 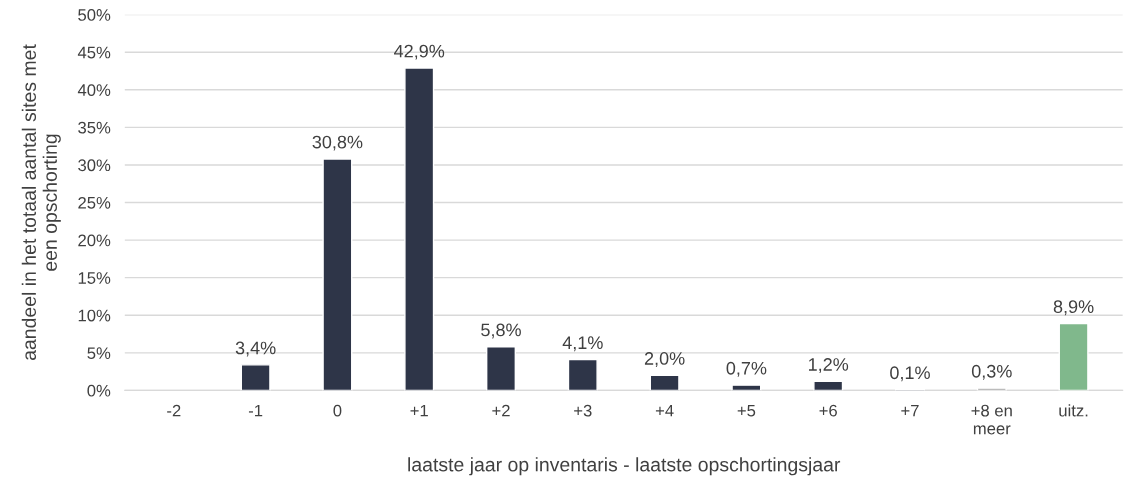 What do you see at coordinates (419, 52) in the screenshot?
I see `data-label: 42,9%` at bounding box center [419, 52].